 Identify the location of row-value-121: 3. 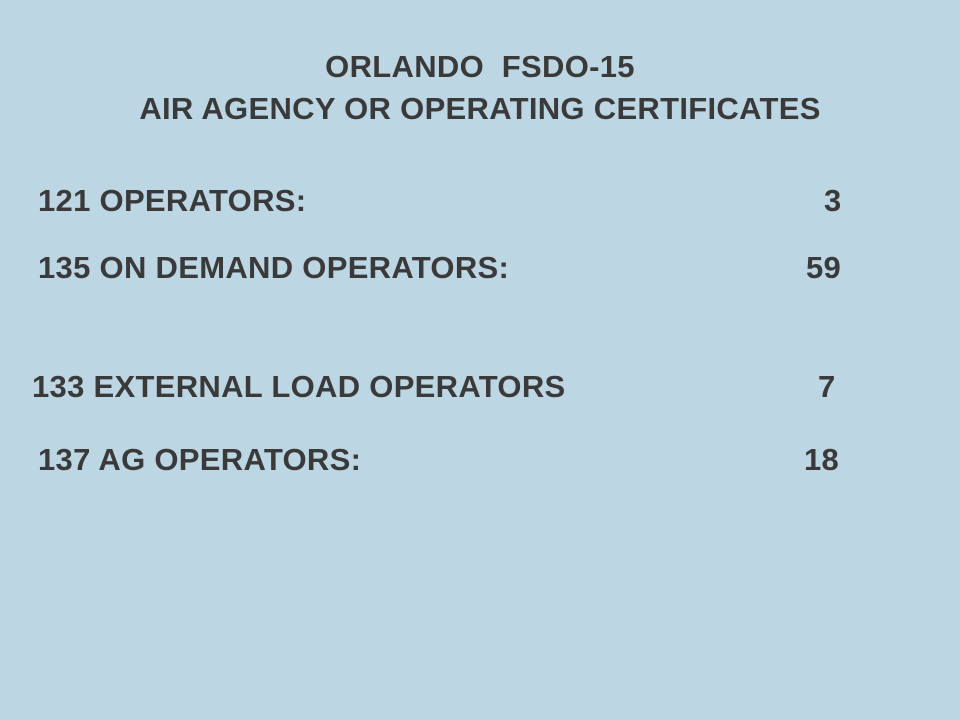
(833, 200).